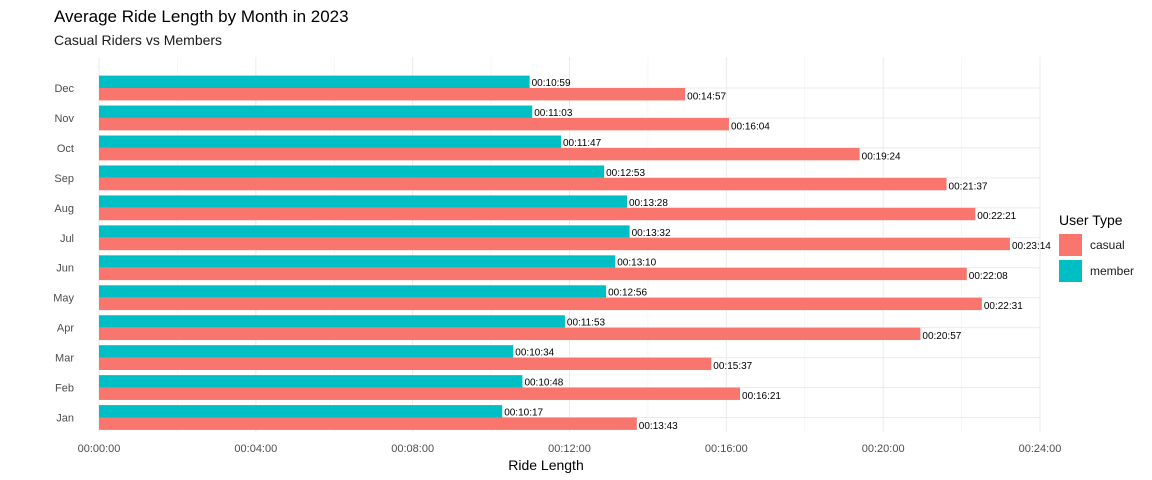 The image size is (1152, 480). I want to click on legend-key-casual, so click(1070, 245).